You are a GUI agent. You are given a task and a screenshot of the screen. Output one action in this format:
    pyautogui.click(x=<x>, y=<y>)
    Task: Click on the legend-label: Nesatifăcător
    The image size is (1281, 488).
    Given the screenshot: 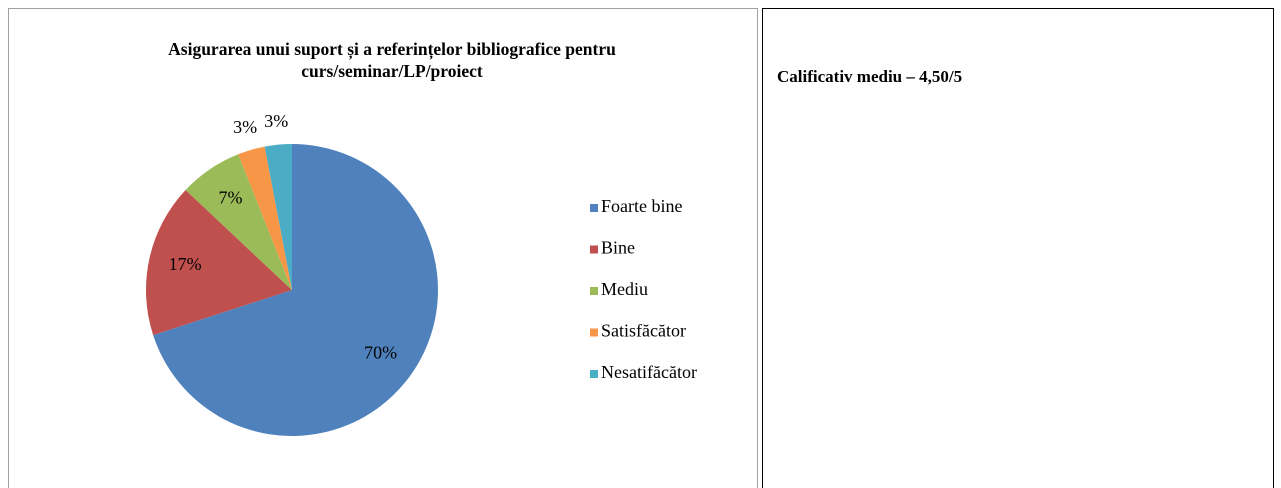 What is the action you would take?
    pyautogui.click(x=649, y=372)
    